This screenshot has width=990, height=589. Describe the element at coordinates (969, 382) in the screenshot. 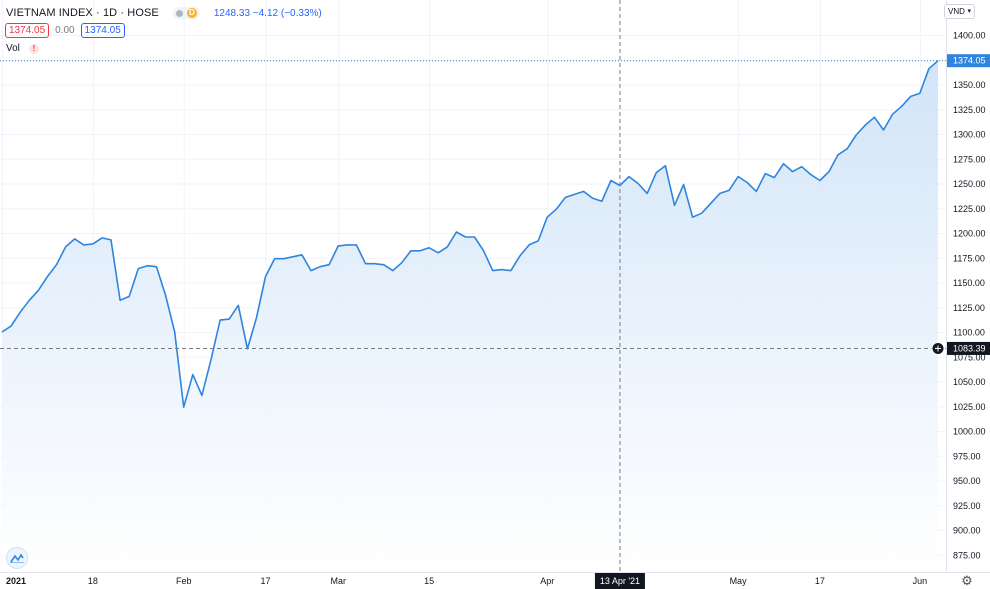

I see `price-tick-label: 1050.00` at that location.